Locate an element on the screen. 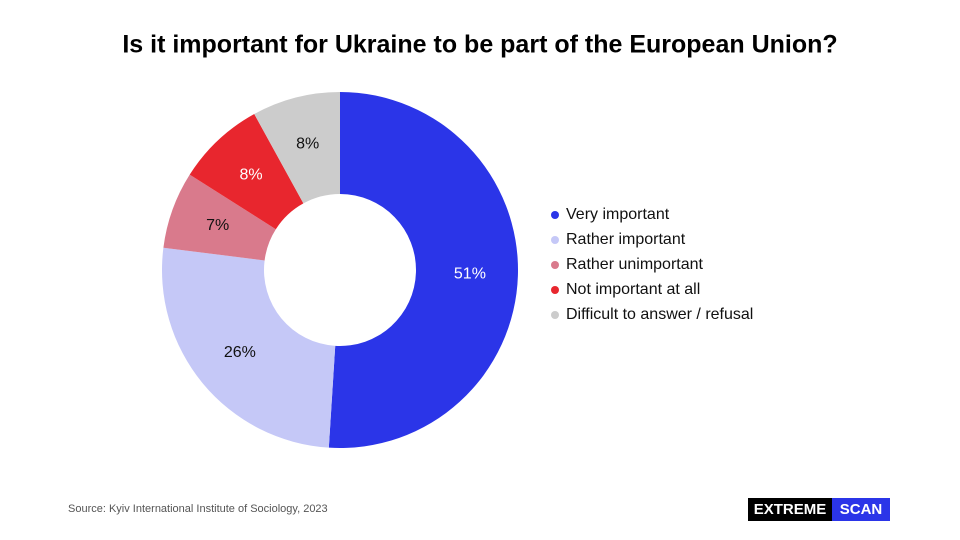 The width and height of the screenshot is (960, 540). logo-right: SCAN is located at coordinates (861, 509).